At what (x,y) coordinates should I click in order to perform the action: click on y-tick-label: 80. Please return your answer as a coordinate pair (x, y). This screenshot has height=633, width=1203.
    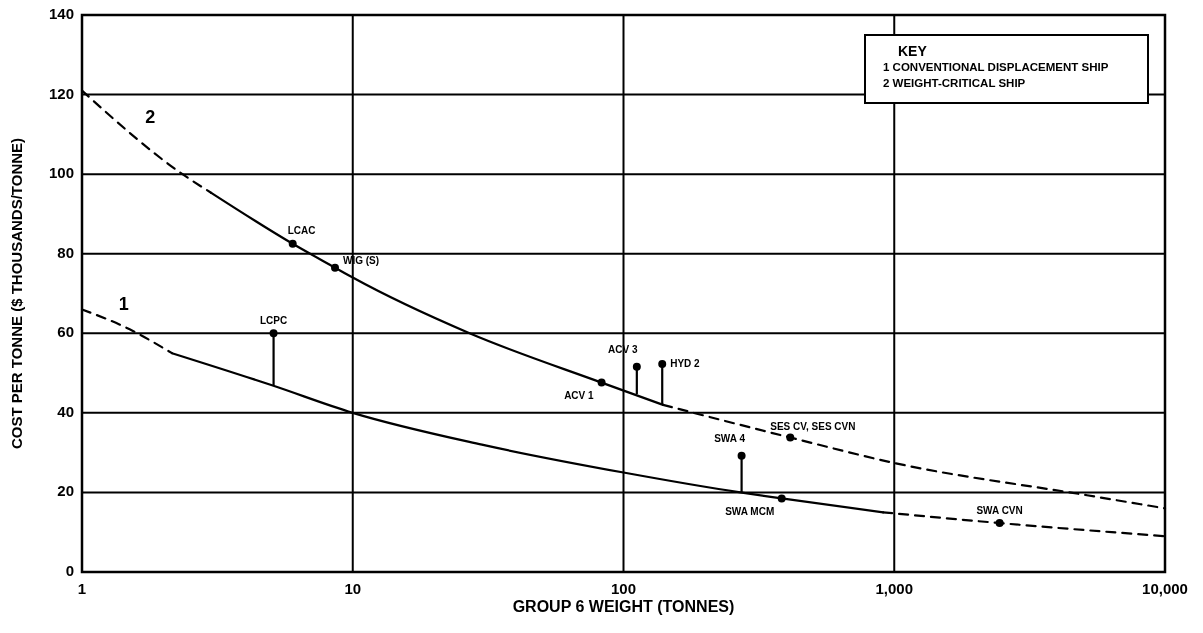
    Looking at the image, I should click on (65, 252).